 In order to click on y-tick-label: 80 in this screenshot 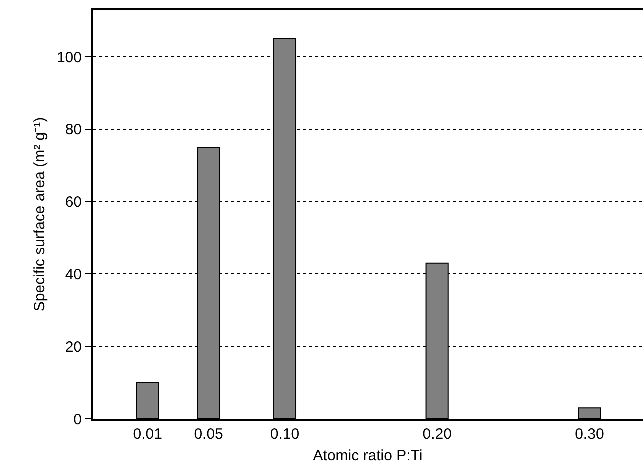, I will do `click(73, 130)`.